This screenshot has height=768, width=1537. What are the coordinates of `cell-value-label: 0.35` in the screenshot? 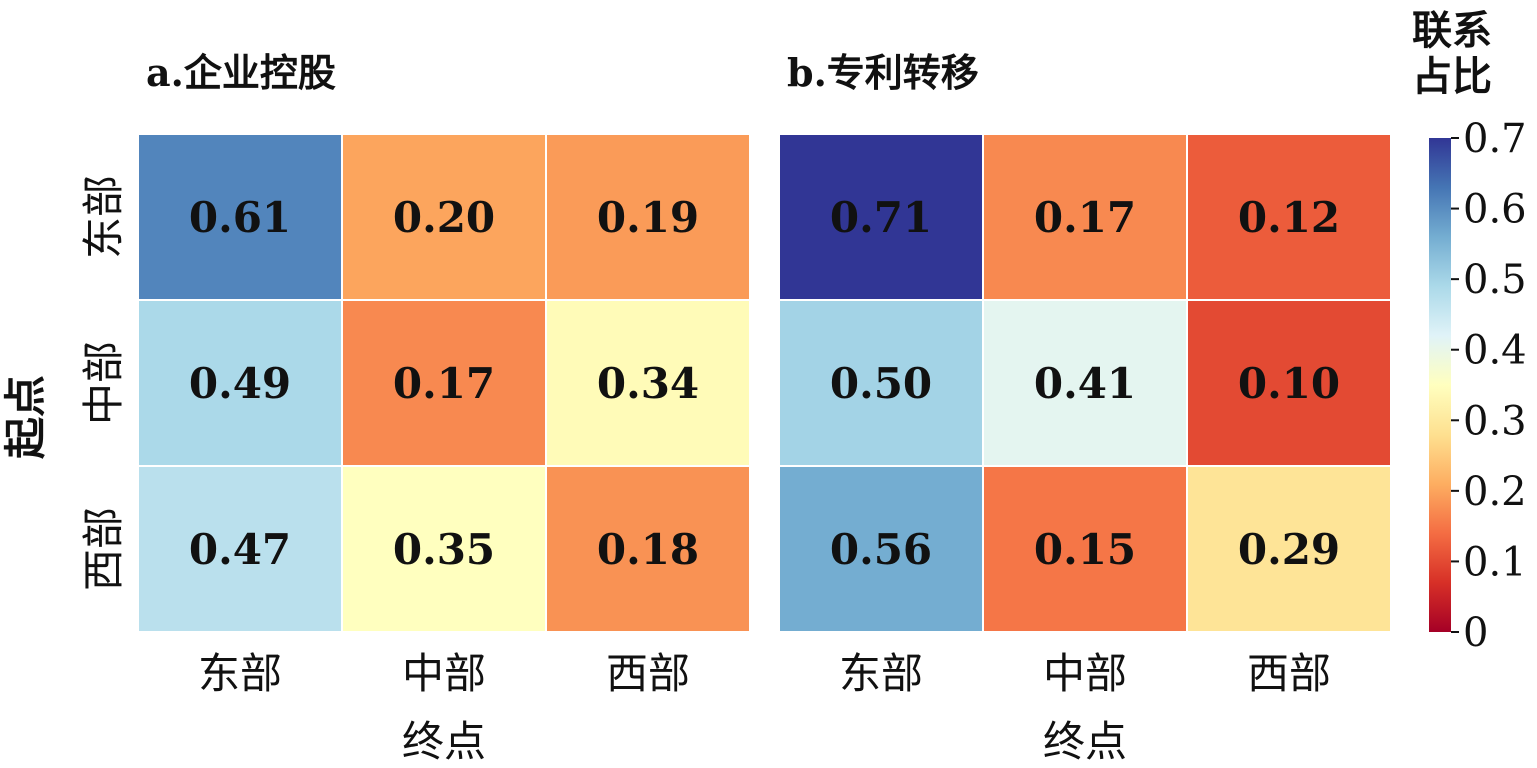 It's located at (444, 549).